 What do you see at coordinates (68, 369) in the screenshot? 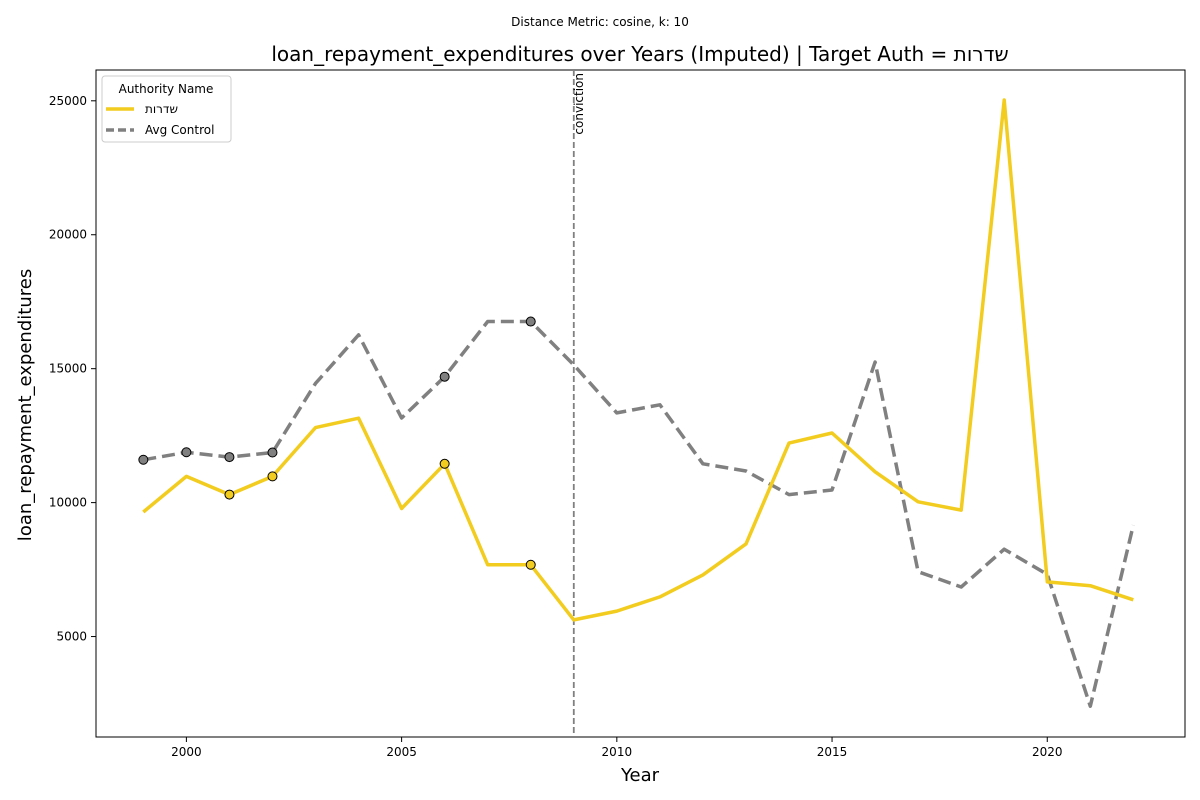
I see `y-tick-label: 15000` at bounding box center [68, 369].